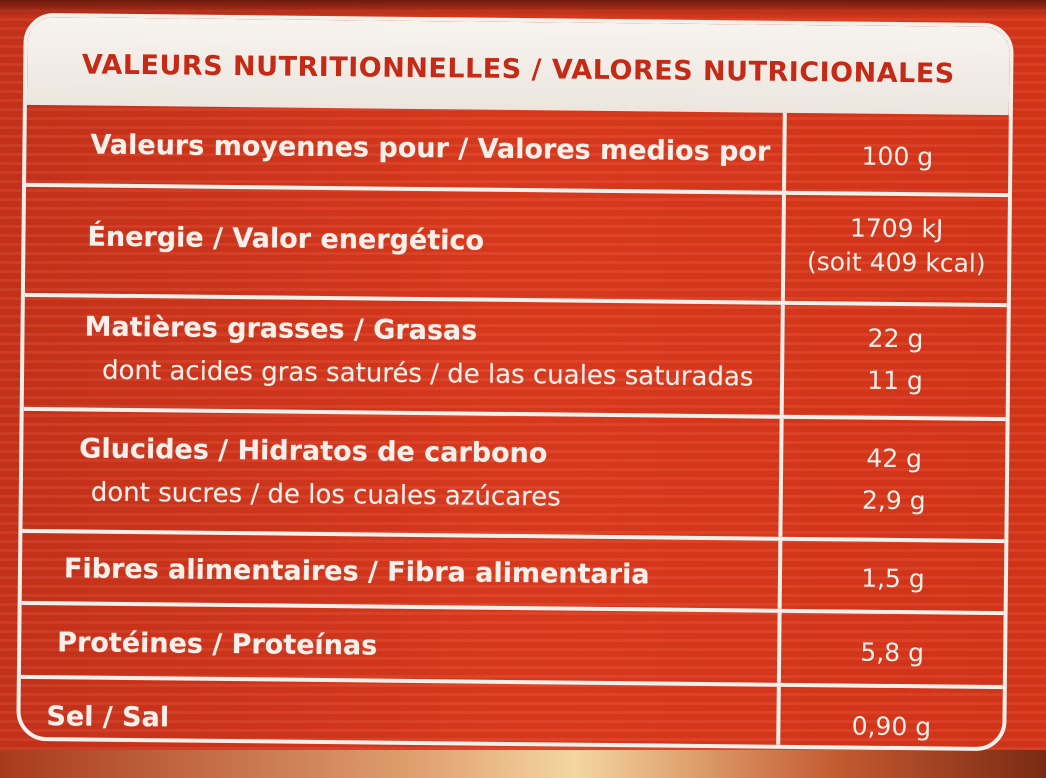  I want to click on label-cell: Énergie / Valor energético, so click(405, 243).